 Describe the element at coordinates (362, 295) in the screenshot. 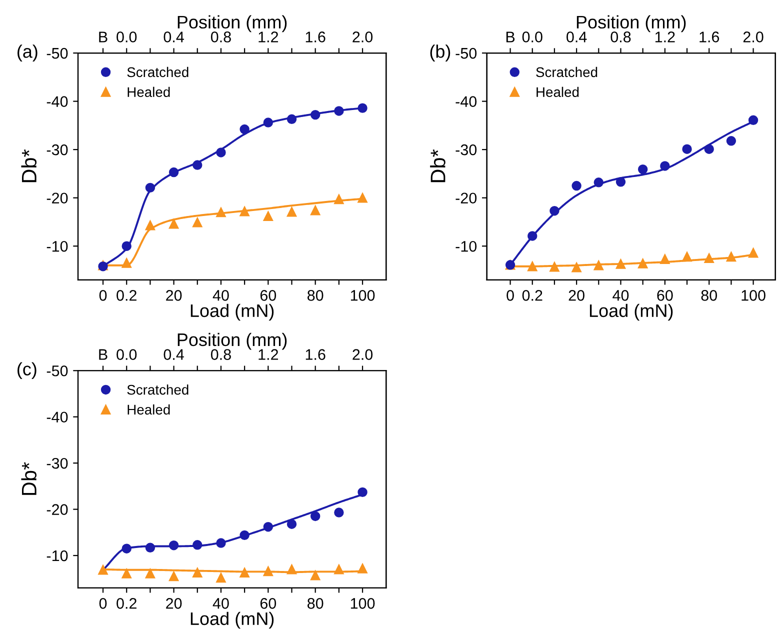

I see `x-tick-label: 100` at that location.